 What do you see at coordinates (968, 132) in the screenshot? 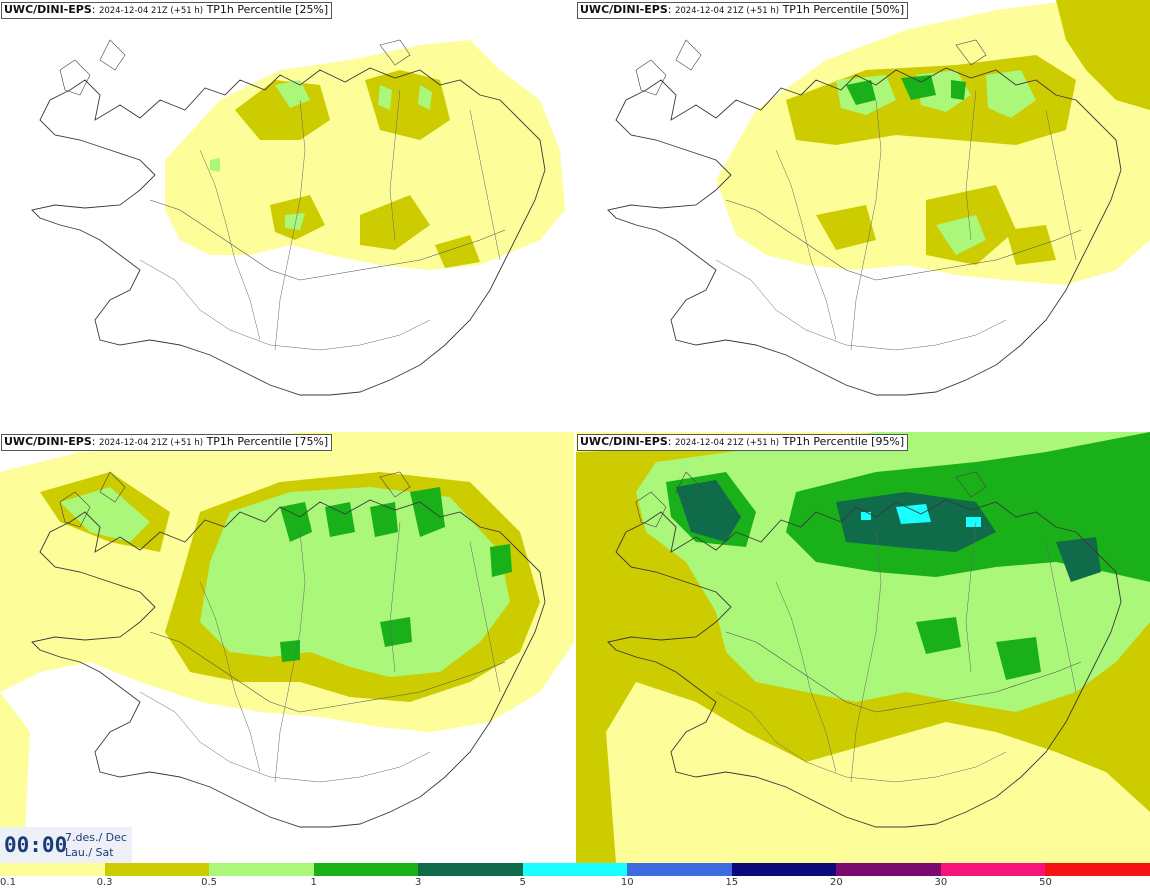
I see `precip-area-0.3` at bounding box center [968, 132].